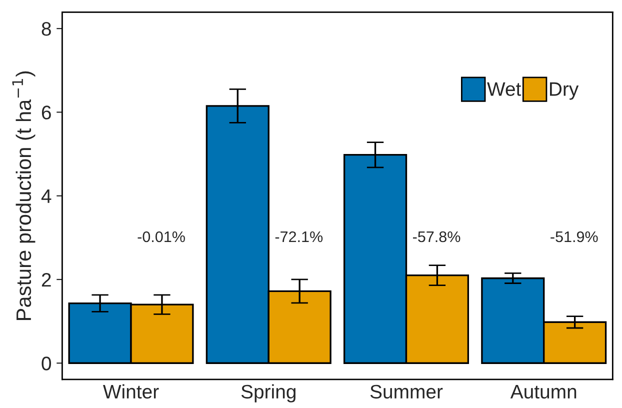 The height and width of the screenshot is (408, 622). Describe the element at coordinates (46, 29) in the screenshot. I see `y-tick-label: 8` at that location.